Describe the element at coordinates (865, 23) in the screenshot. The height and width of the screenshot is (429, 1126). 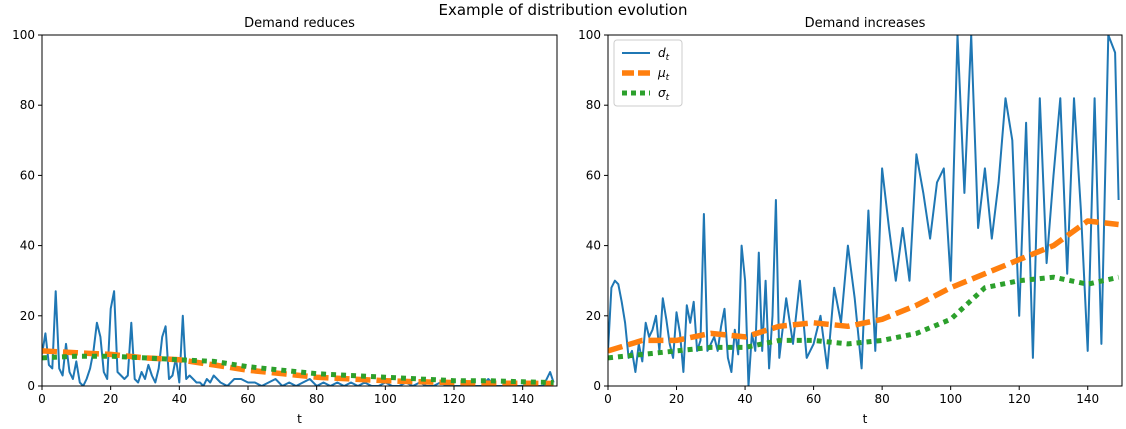
I see `chart-title: Demand increases` at that location.